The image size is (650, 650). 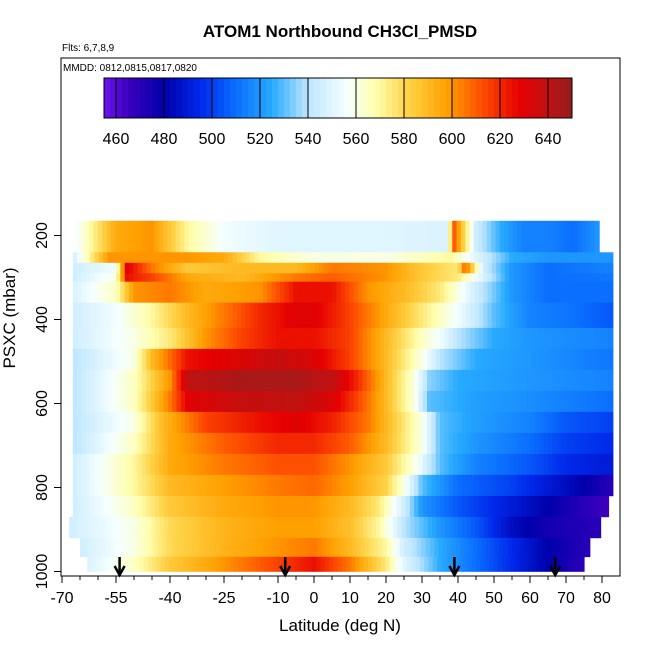 What do you see at coordinates (285, 567) in the screenshot?
I see `profile-arrow` at bounding box center [285, 567].